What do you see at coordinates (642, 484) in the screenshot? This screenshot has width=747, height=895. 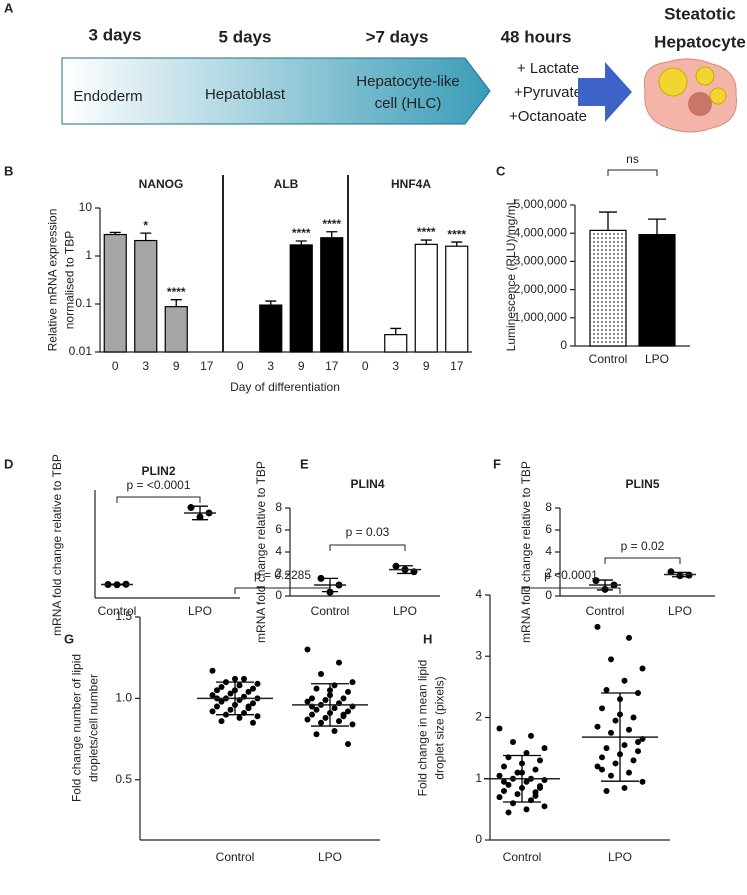 I see `panel-title: PLIN5` at bounding box center [642, 484].